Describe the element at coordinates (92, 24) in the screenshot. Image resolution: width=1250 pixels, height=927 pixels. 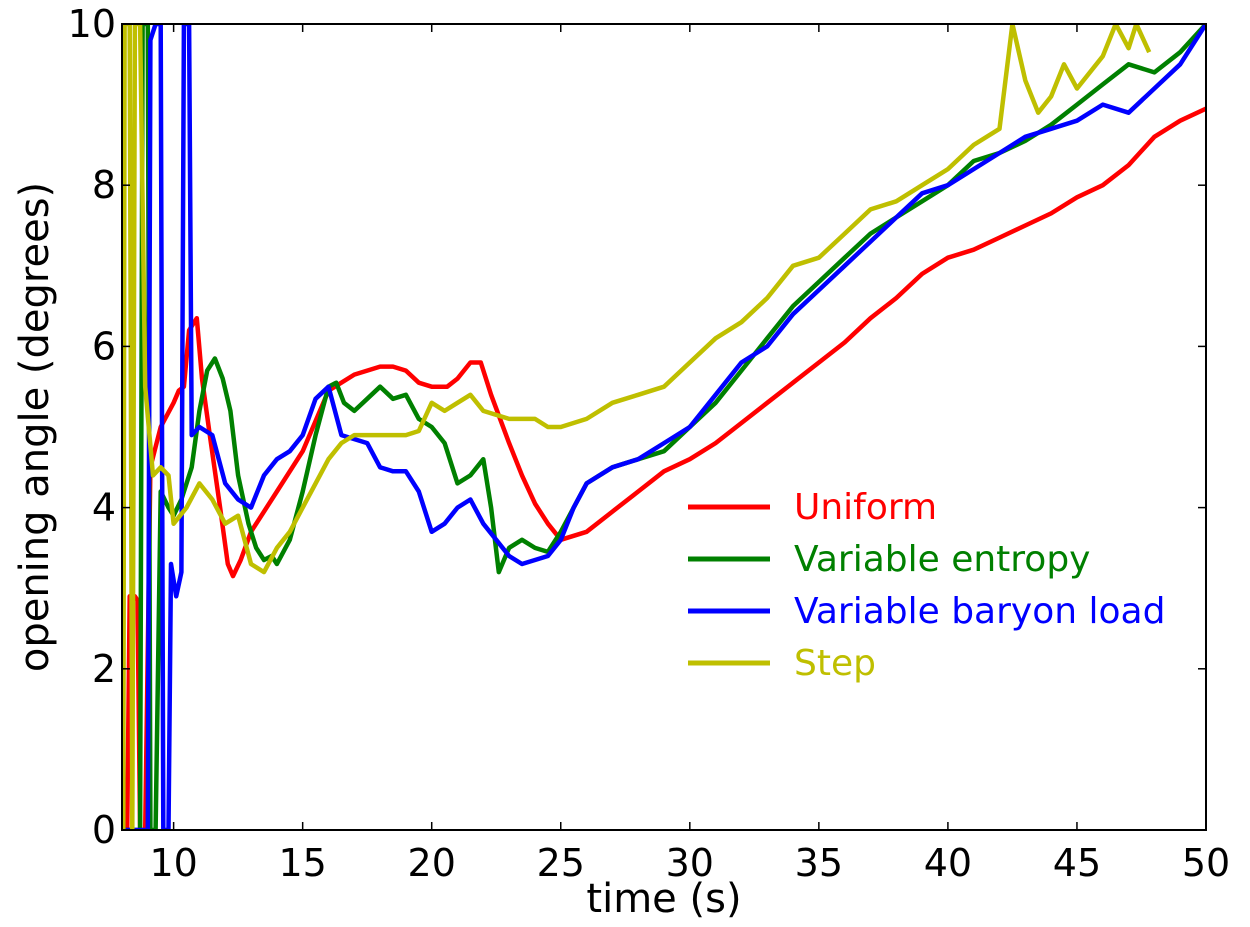
I see `y-tick-label: 10` at that location.